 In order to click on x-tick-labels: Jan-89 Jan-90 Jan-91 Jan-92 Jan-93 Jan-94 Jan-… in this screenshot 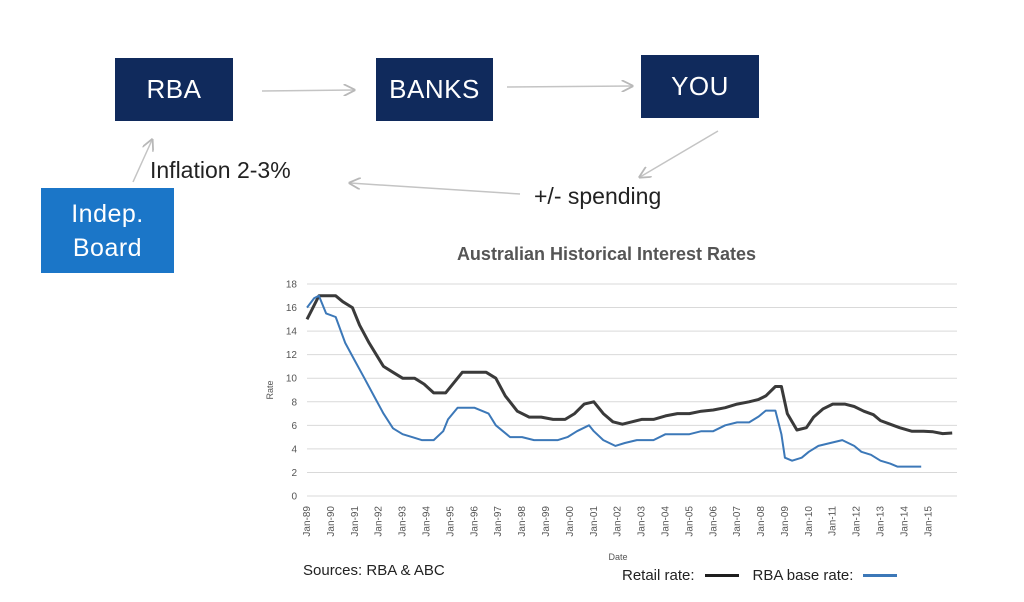, I will do `click(618, 521)`.